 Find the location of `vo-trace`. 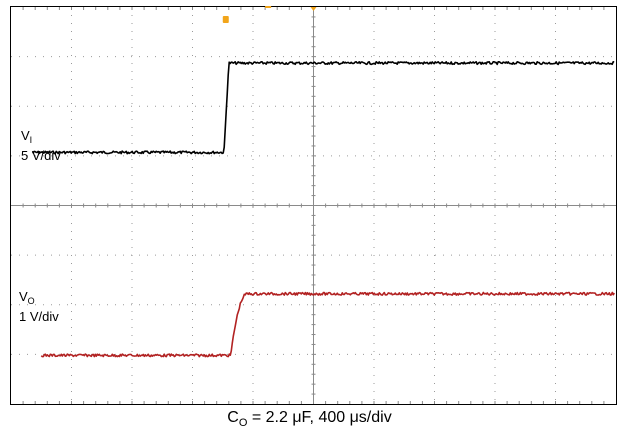

vo-trace is located at coordinates (327, 324).